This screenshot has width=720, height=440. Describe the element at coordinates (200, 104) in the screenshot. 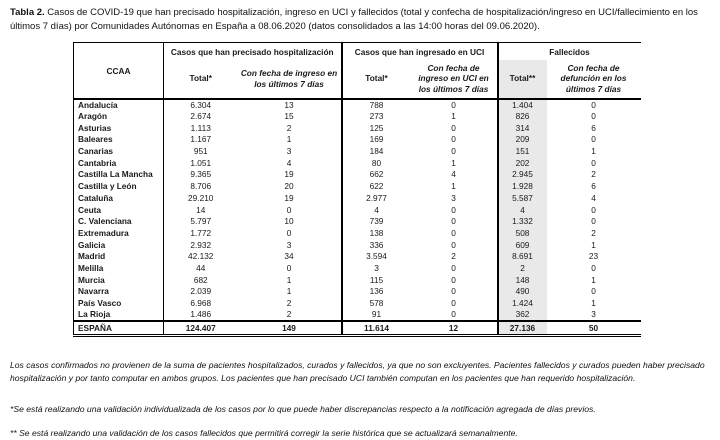

I see `cell-hosp-total: 6.304` at that location.